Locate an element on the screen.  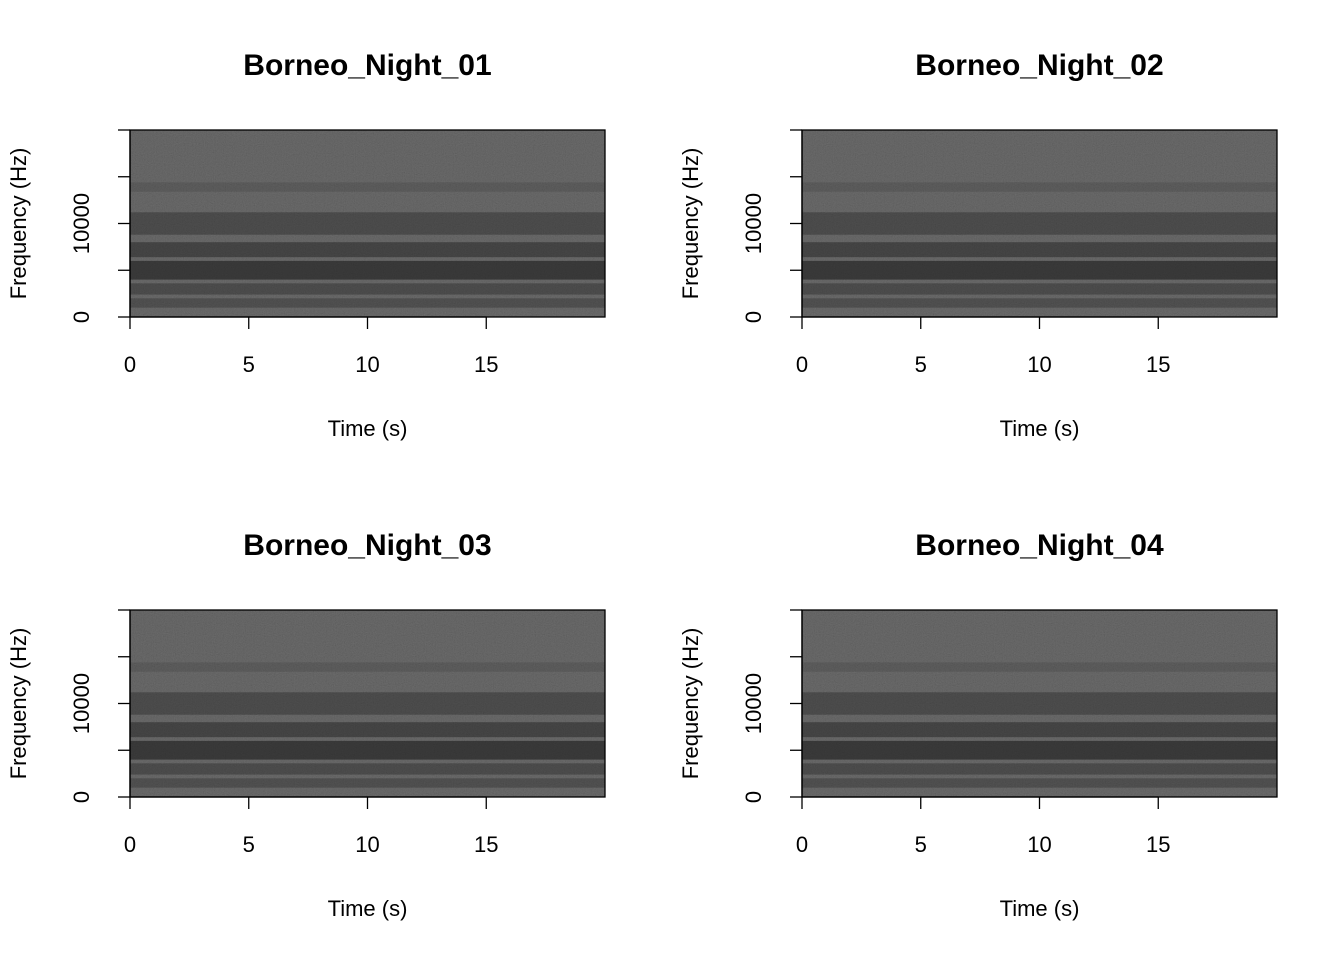
chart-title: Borneo_Night_04 is located at coordinates (1039, 545).